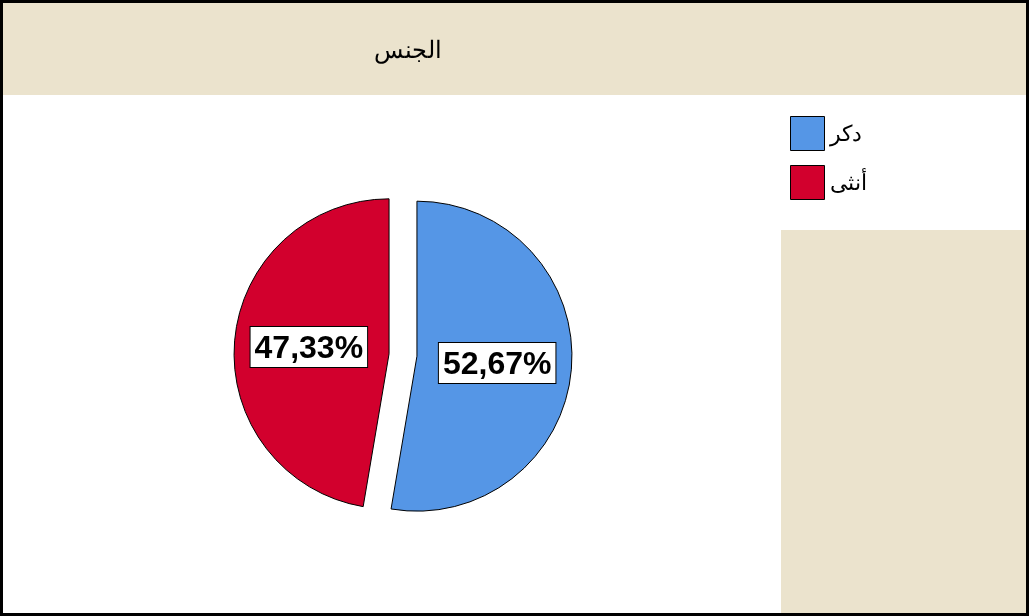 This screenshot has height=616, width=1029. What do you see at coordinates (845, 134) in the screenshot?
I see `legend-label: دكر` at bounding box center [845, 134].